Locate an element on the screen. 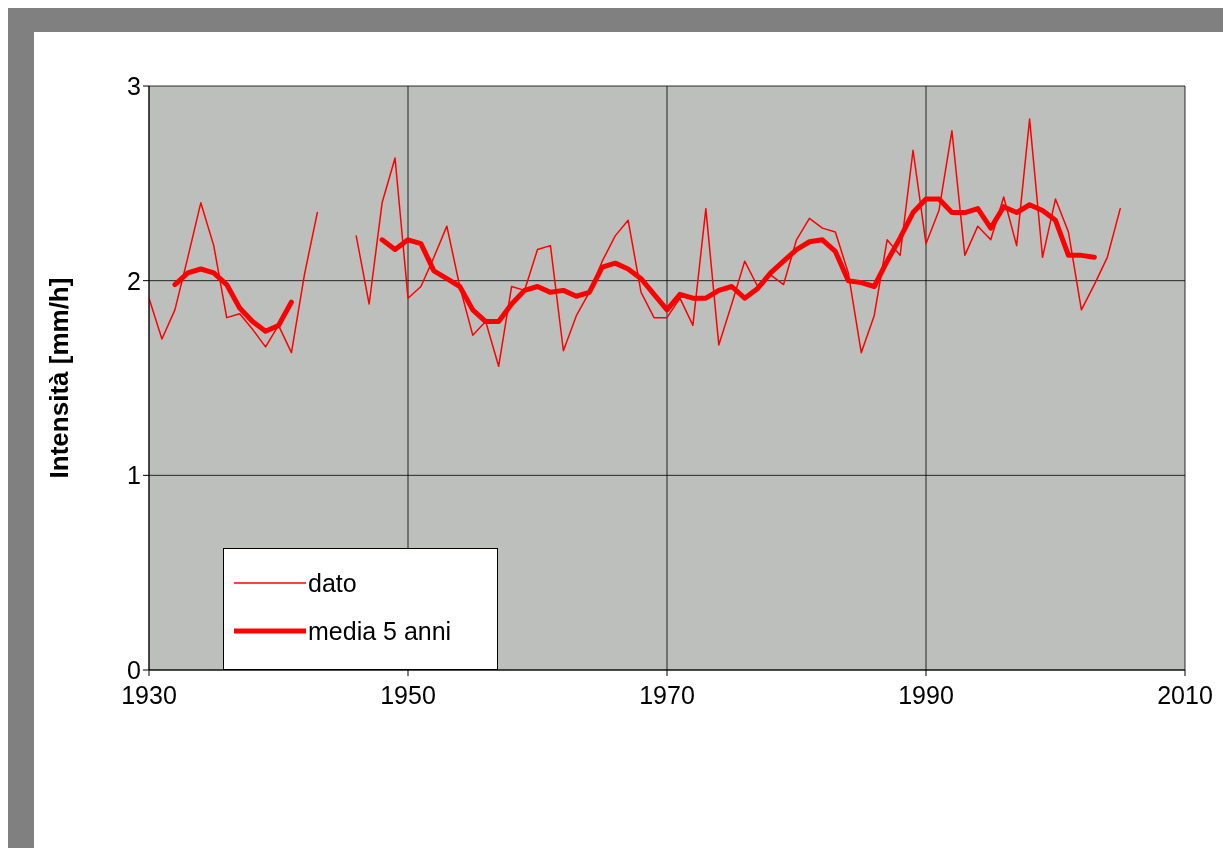 This screenshot has height=856, width=1231. y-tick-label: 2 is located at coordinates (134, 280).